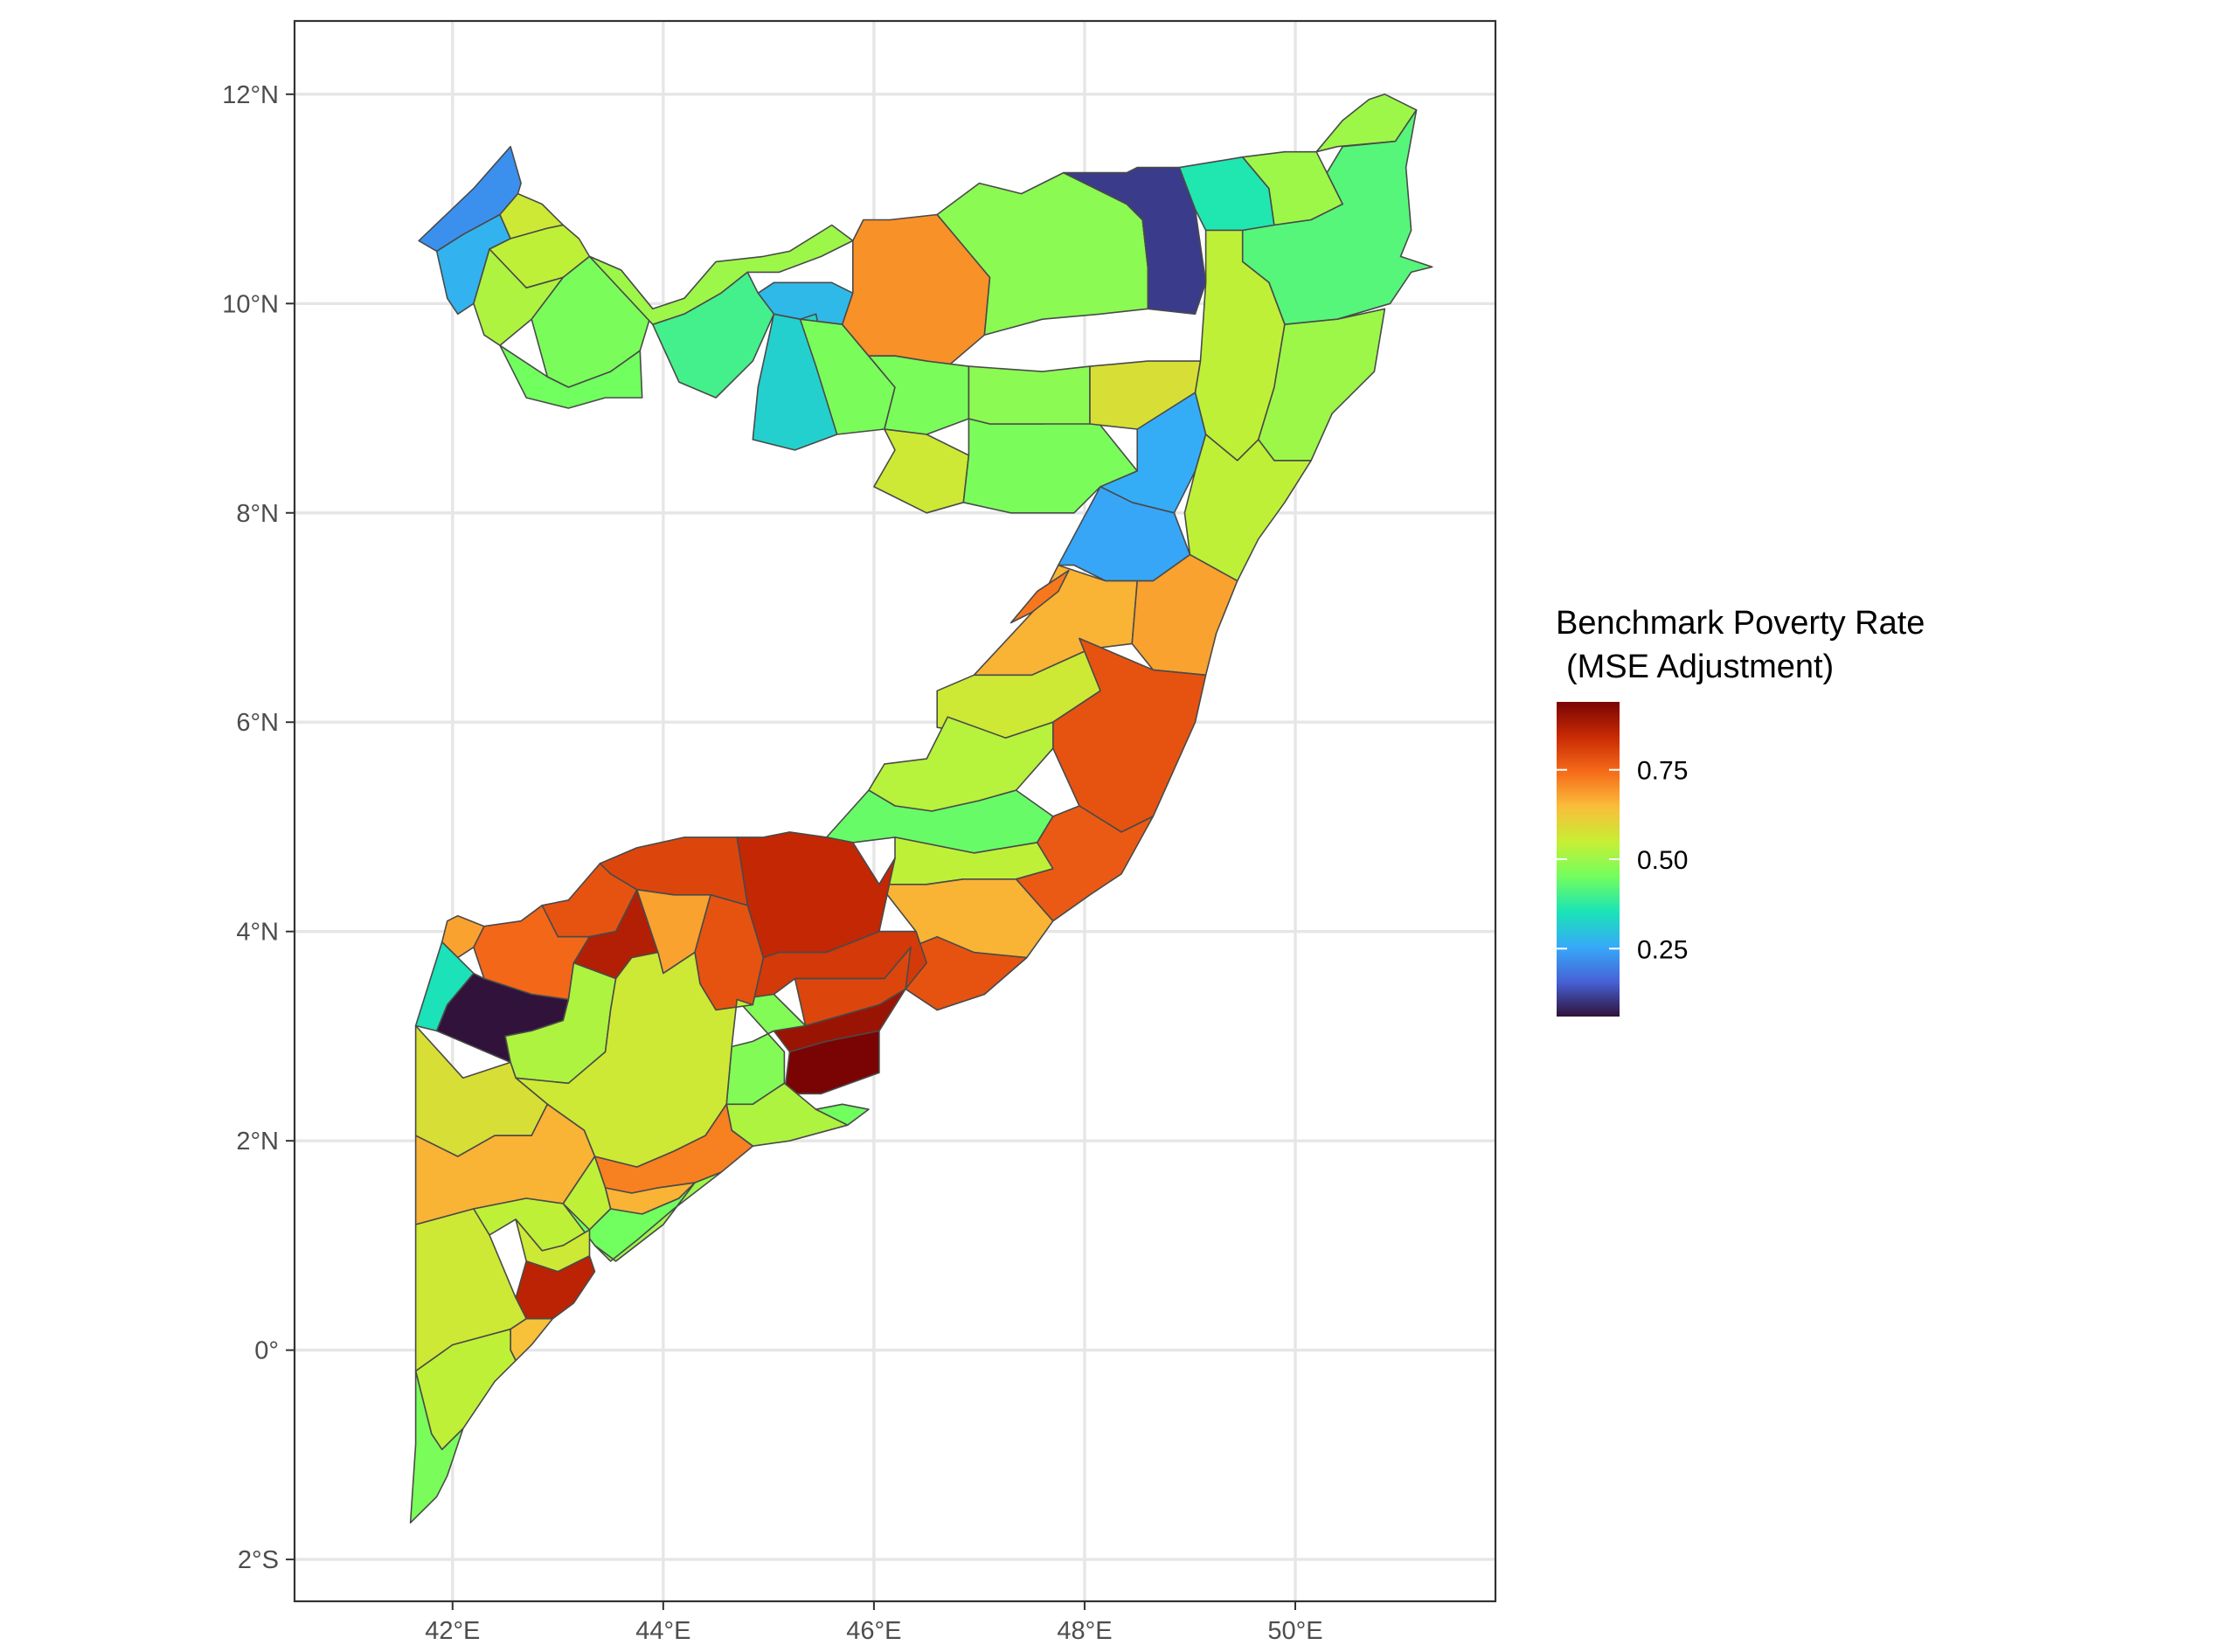  What do you see at coordinates (1700, 667) in the screenshot?
I see `legend-title-line2: (MSE Adjustment)` at bounding box center [1700, 667].